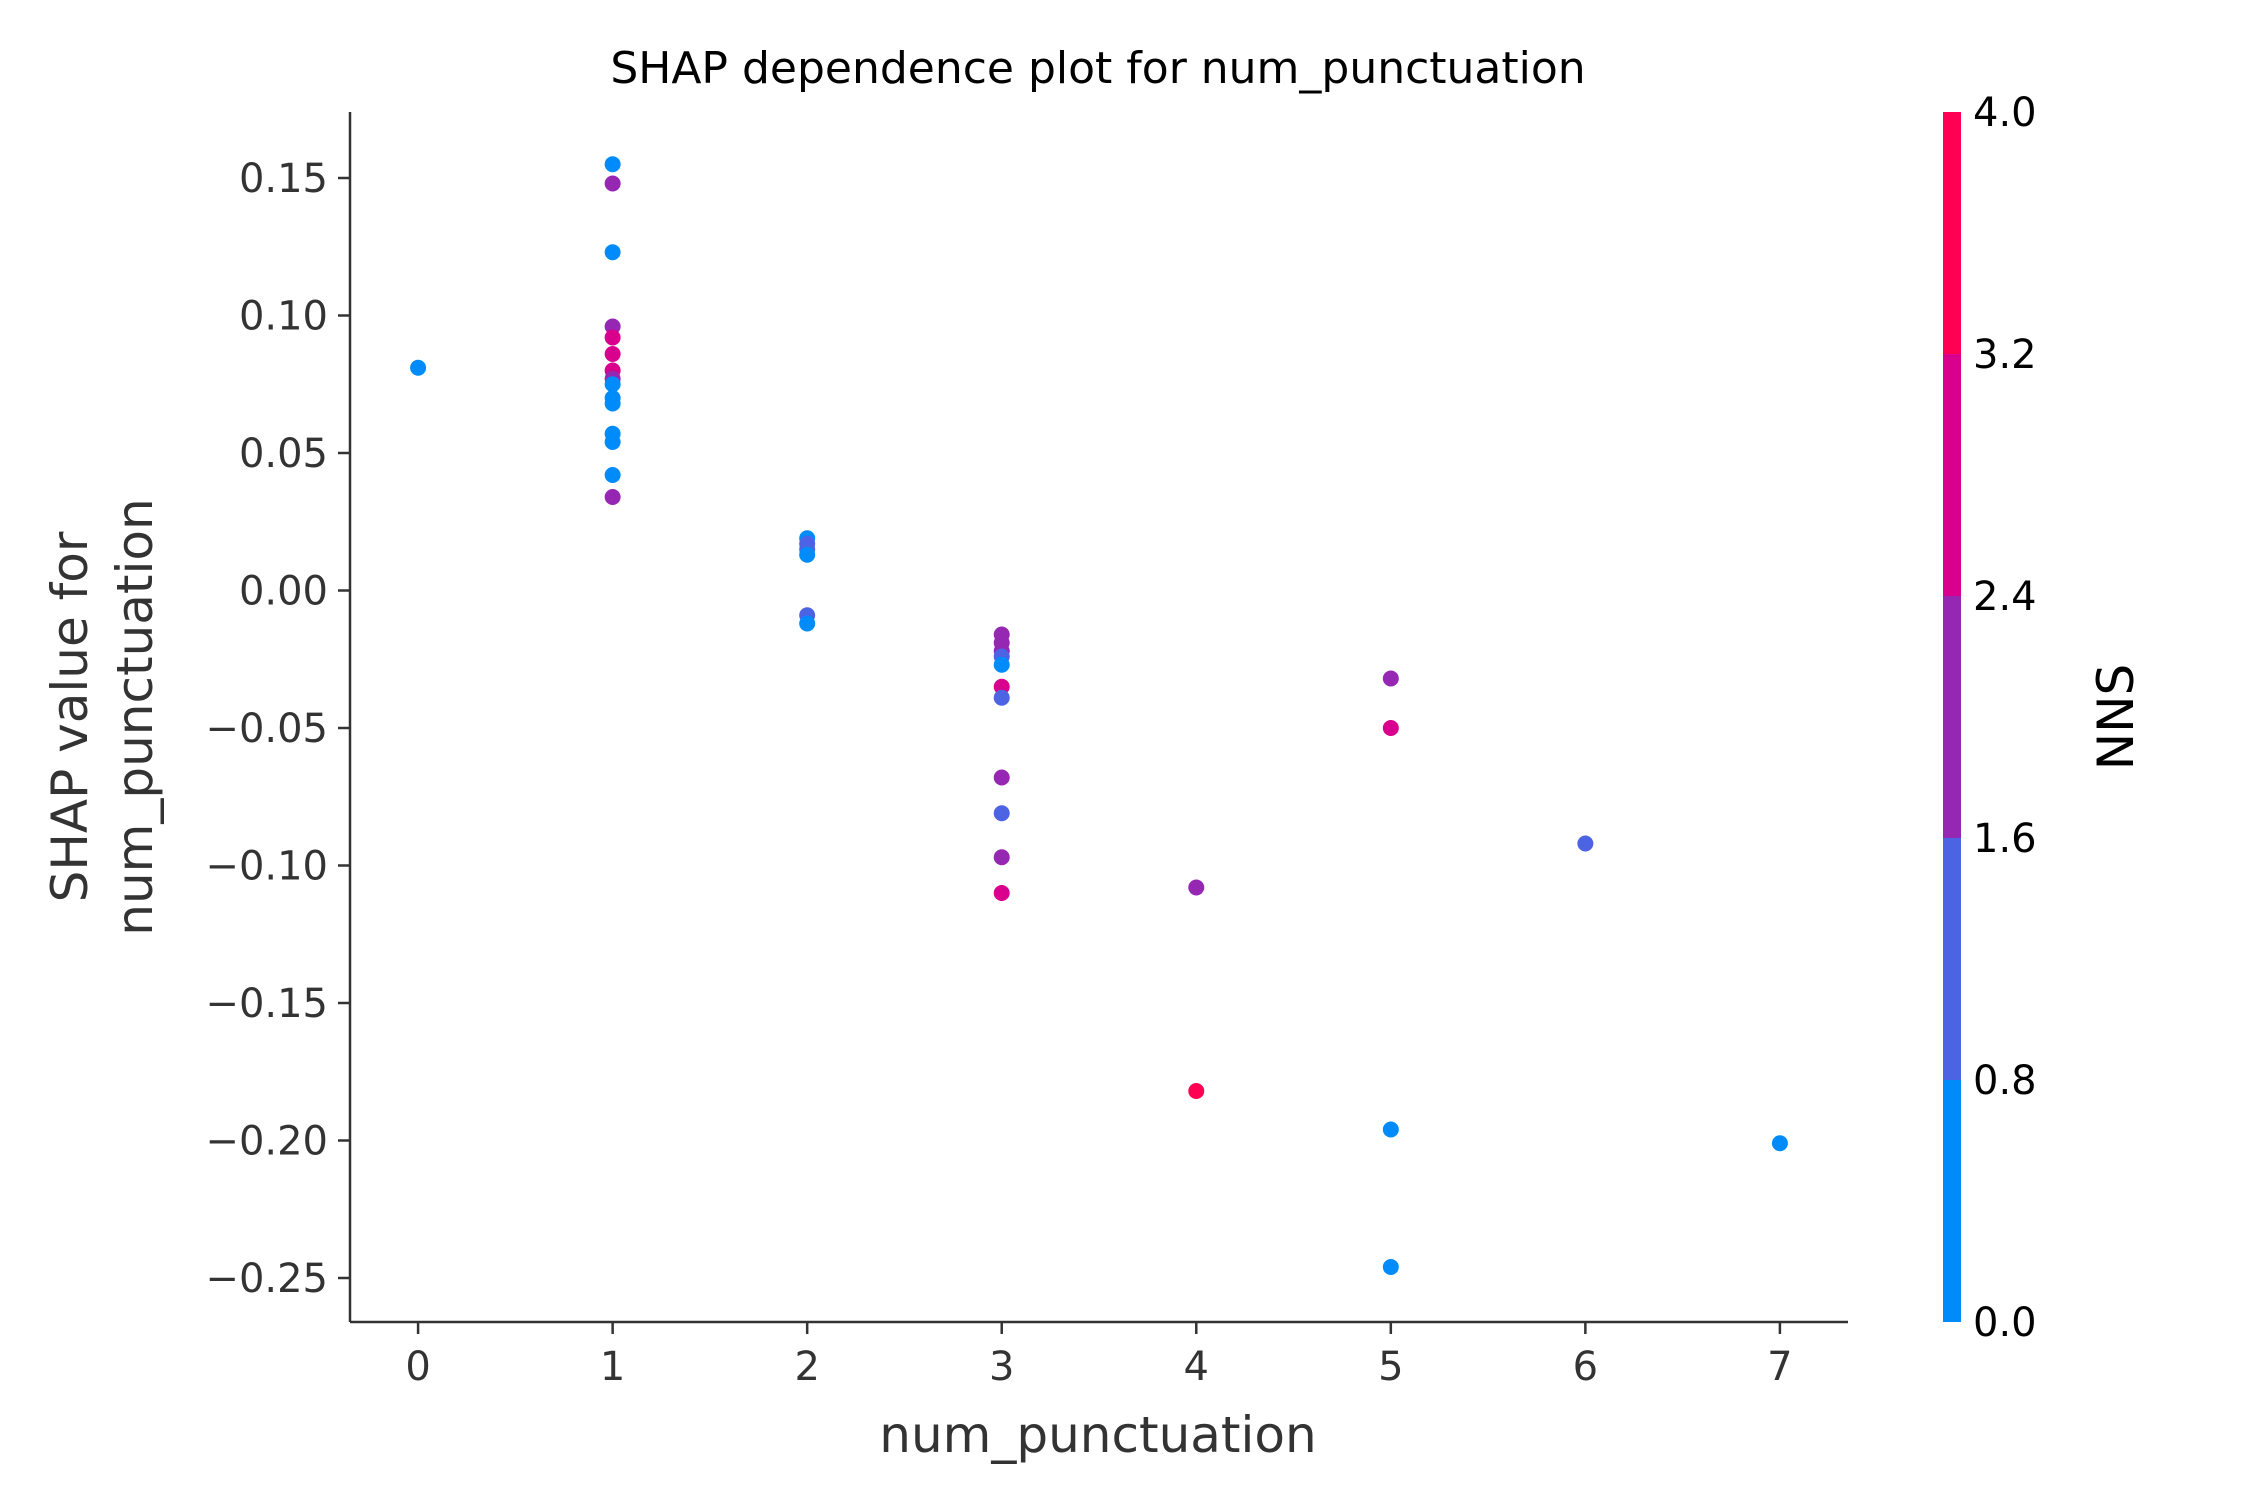  Describe the element at coordinates (1390, 1367) in the screenshot. I see `x-tick-label: 5` at that location.